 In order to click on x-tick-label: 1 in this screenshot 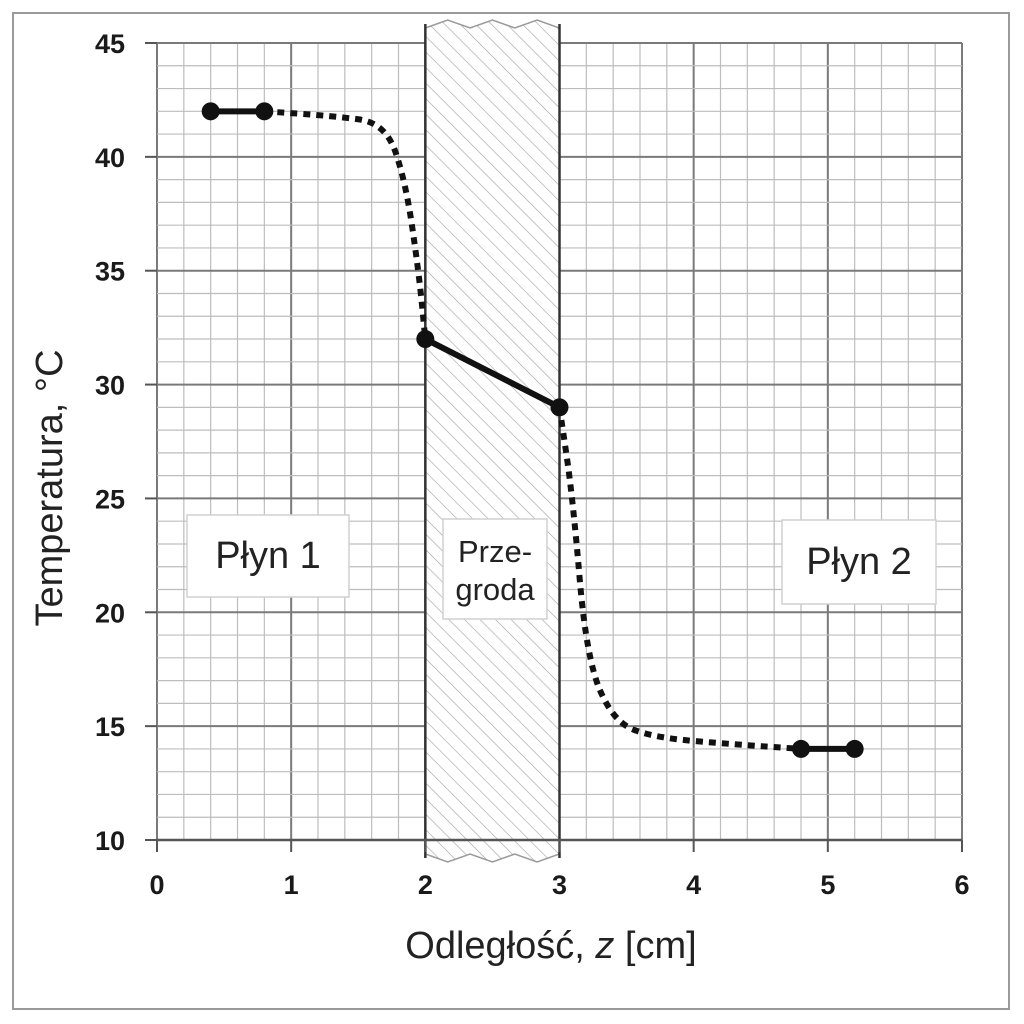, I will do `click(291, 885)`.